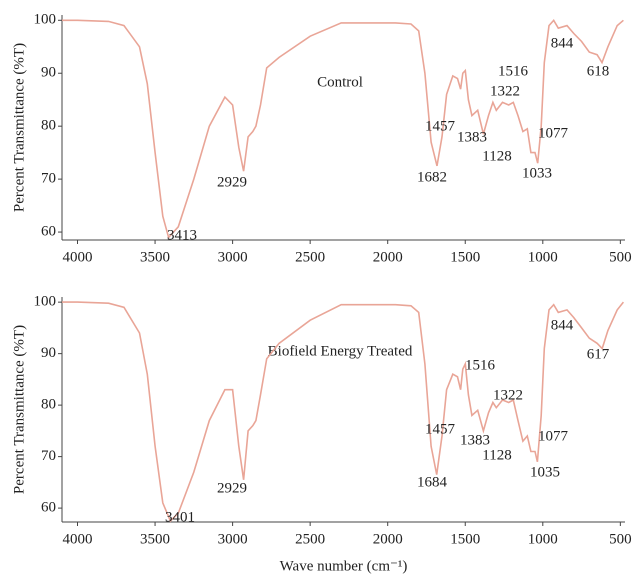 The height and width of the screenshot is (581, 634). I want to click on peak-label: 3413, so click(182, 235).